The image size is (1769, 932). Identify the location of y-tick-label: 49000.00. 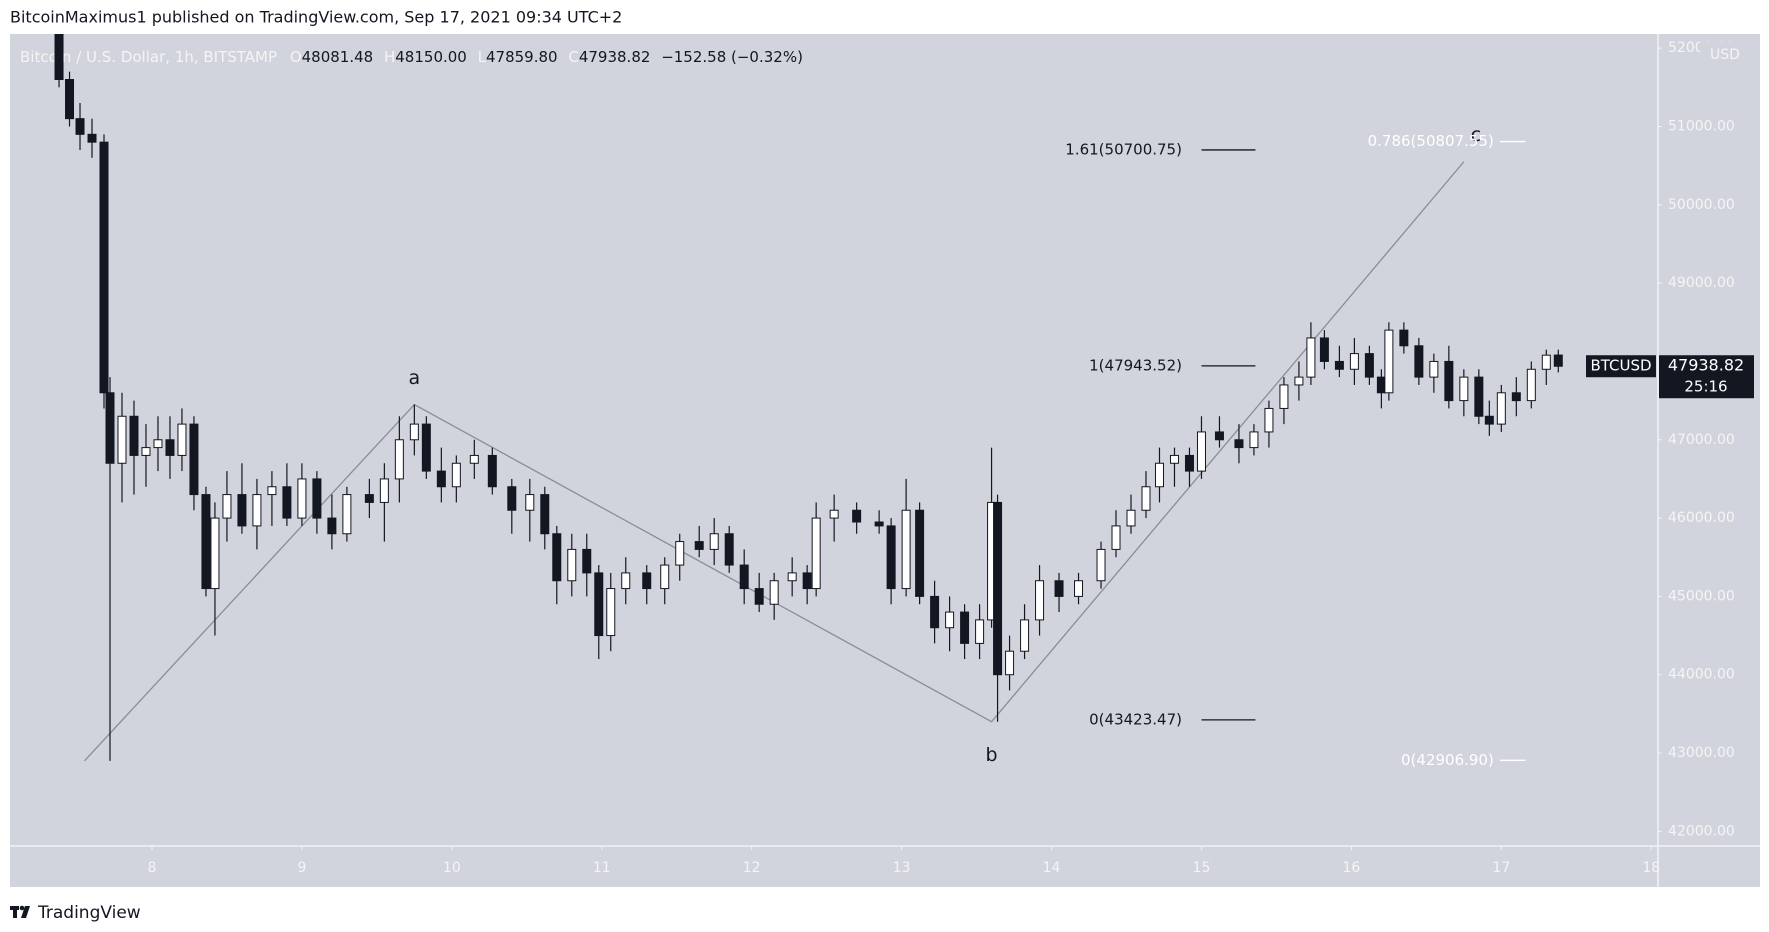
(1701, 283).